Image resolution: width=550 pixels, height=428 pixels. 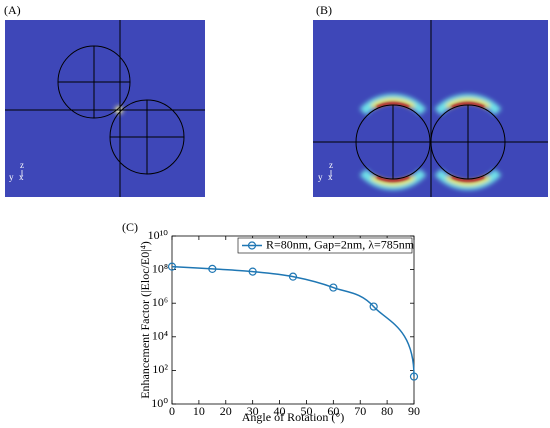 What do you see at coordinates (160, 302) in the screenshot?
I see `y-tick-label: 10⁶` at bounding box center [160, 302].